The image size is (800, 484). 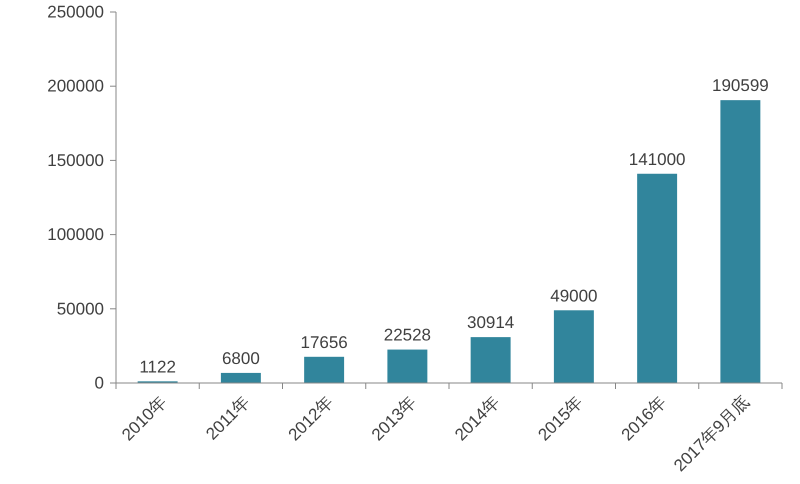 What do you see at coordinates (99, 383) in the screenshot?
I see `y-tick-label: 0` at bounding box center [99, 383].